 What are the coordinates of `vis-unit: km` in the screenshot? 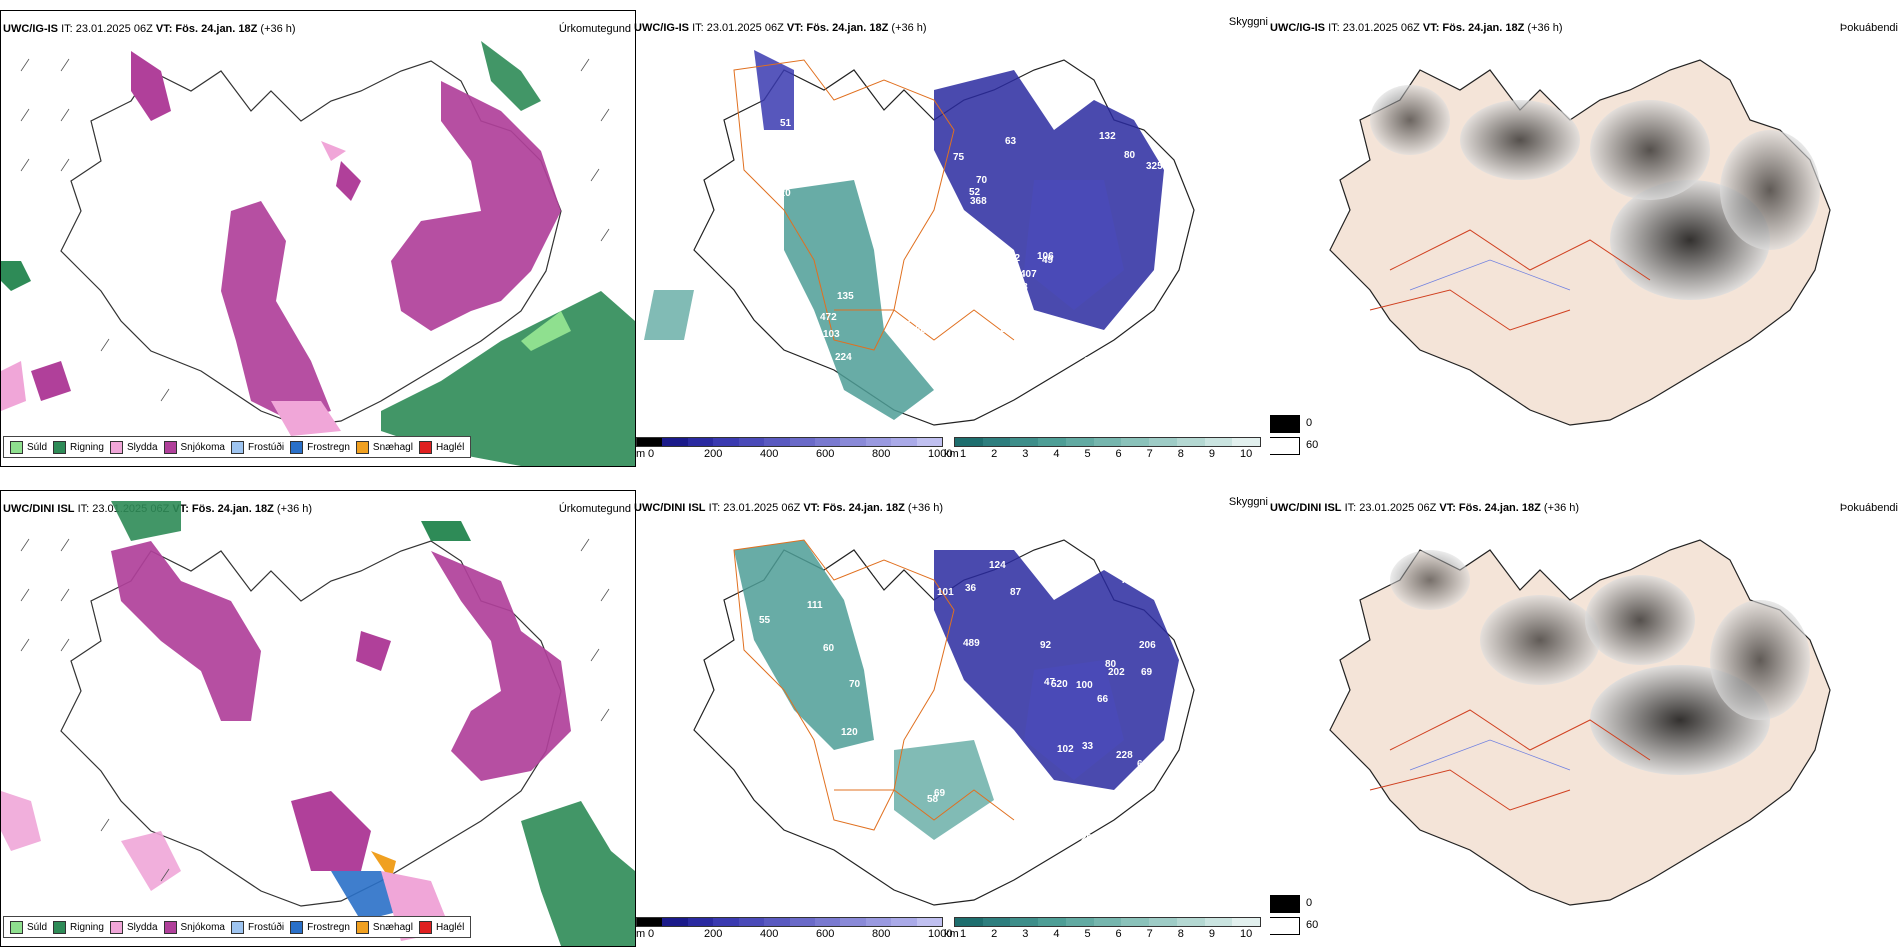 It's located at (951, 454).